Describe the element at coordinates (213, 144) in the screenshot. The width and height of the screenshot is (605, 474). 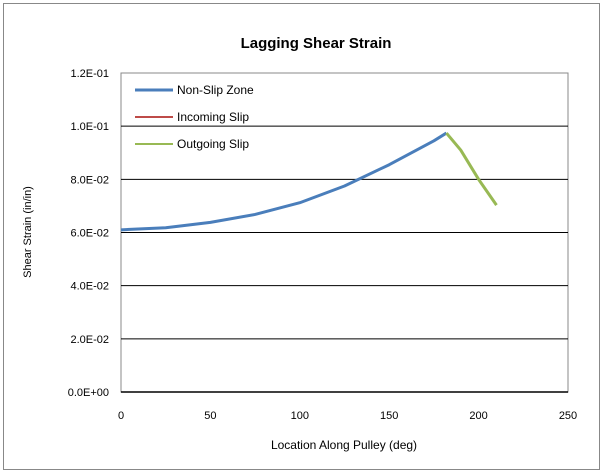
I see `legend-label: Outgoing Slip` at that location.